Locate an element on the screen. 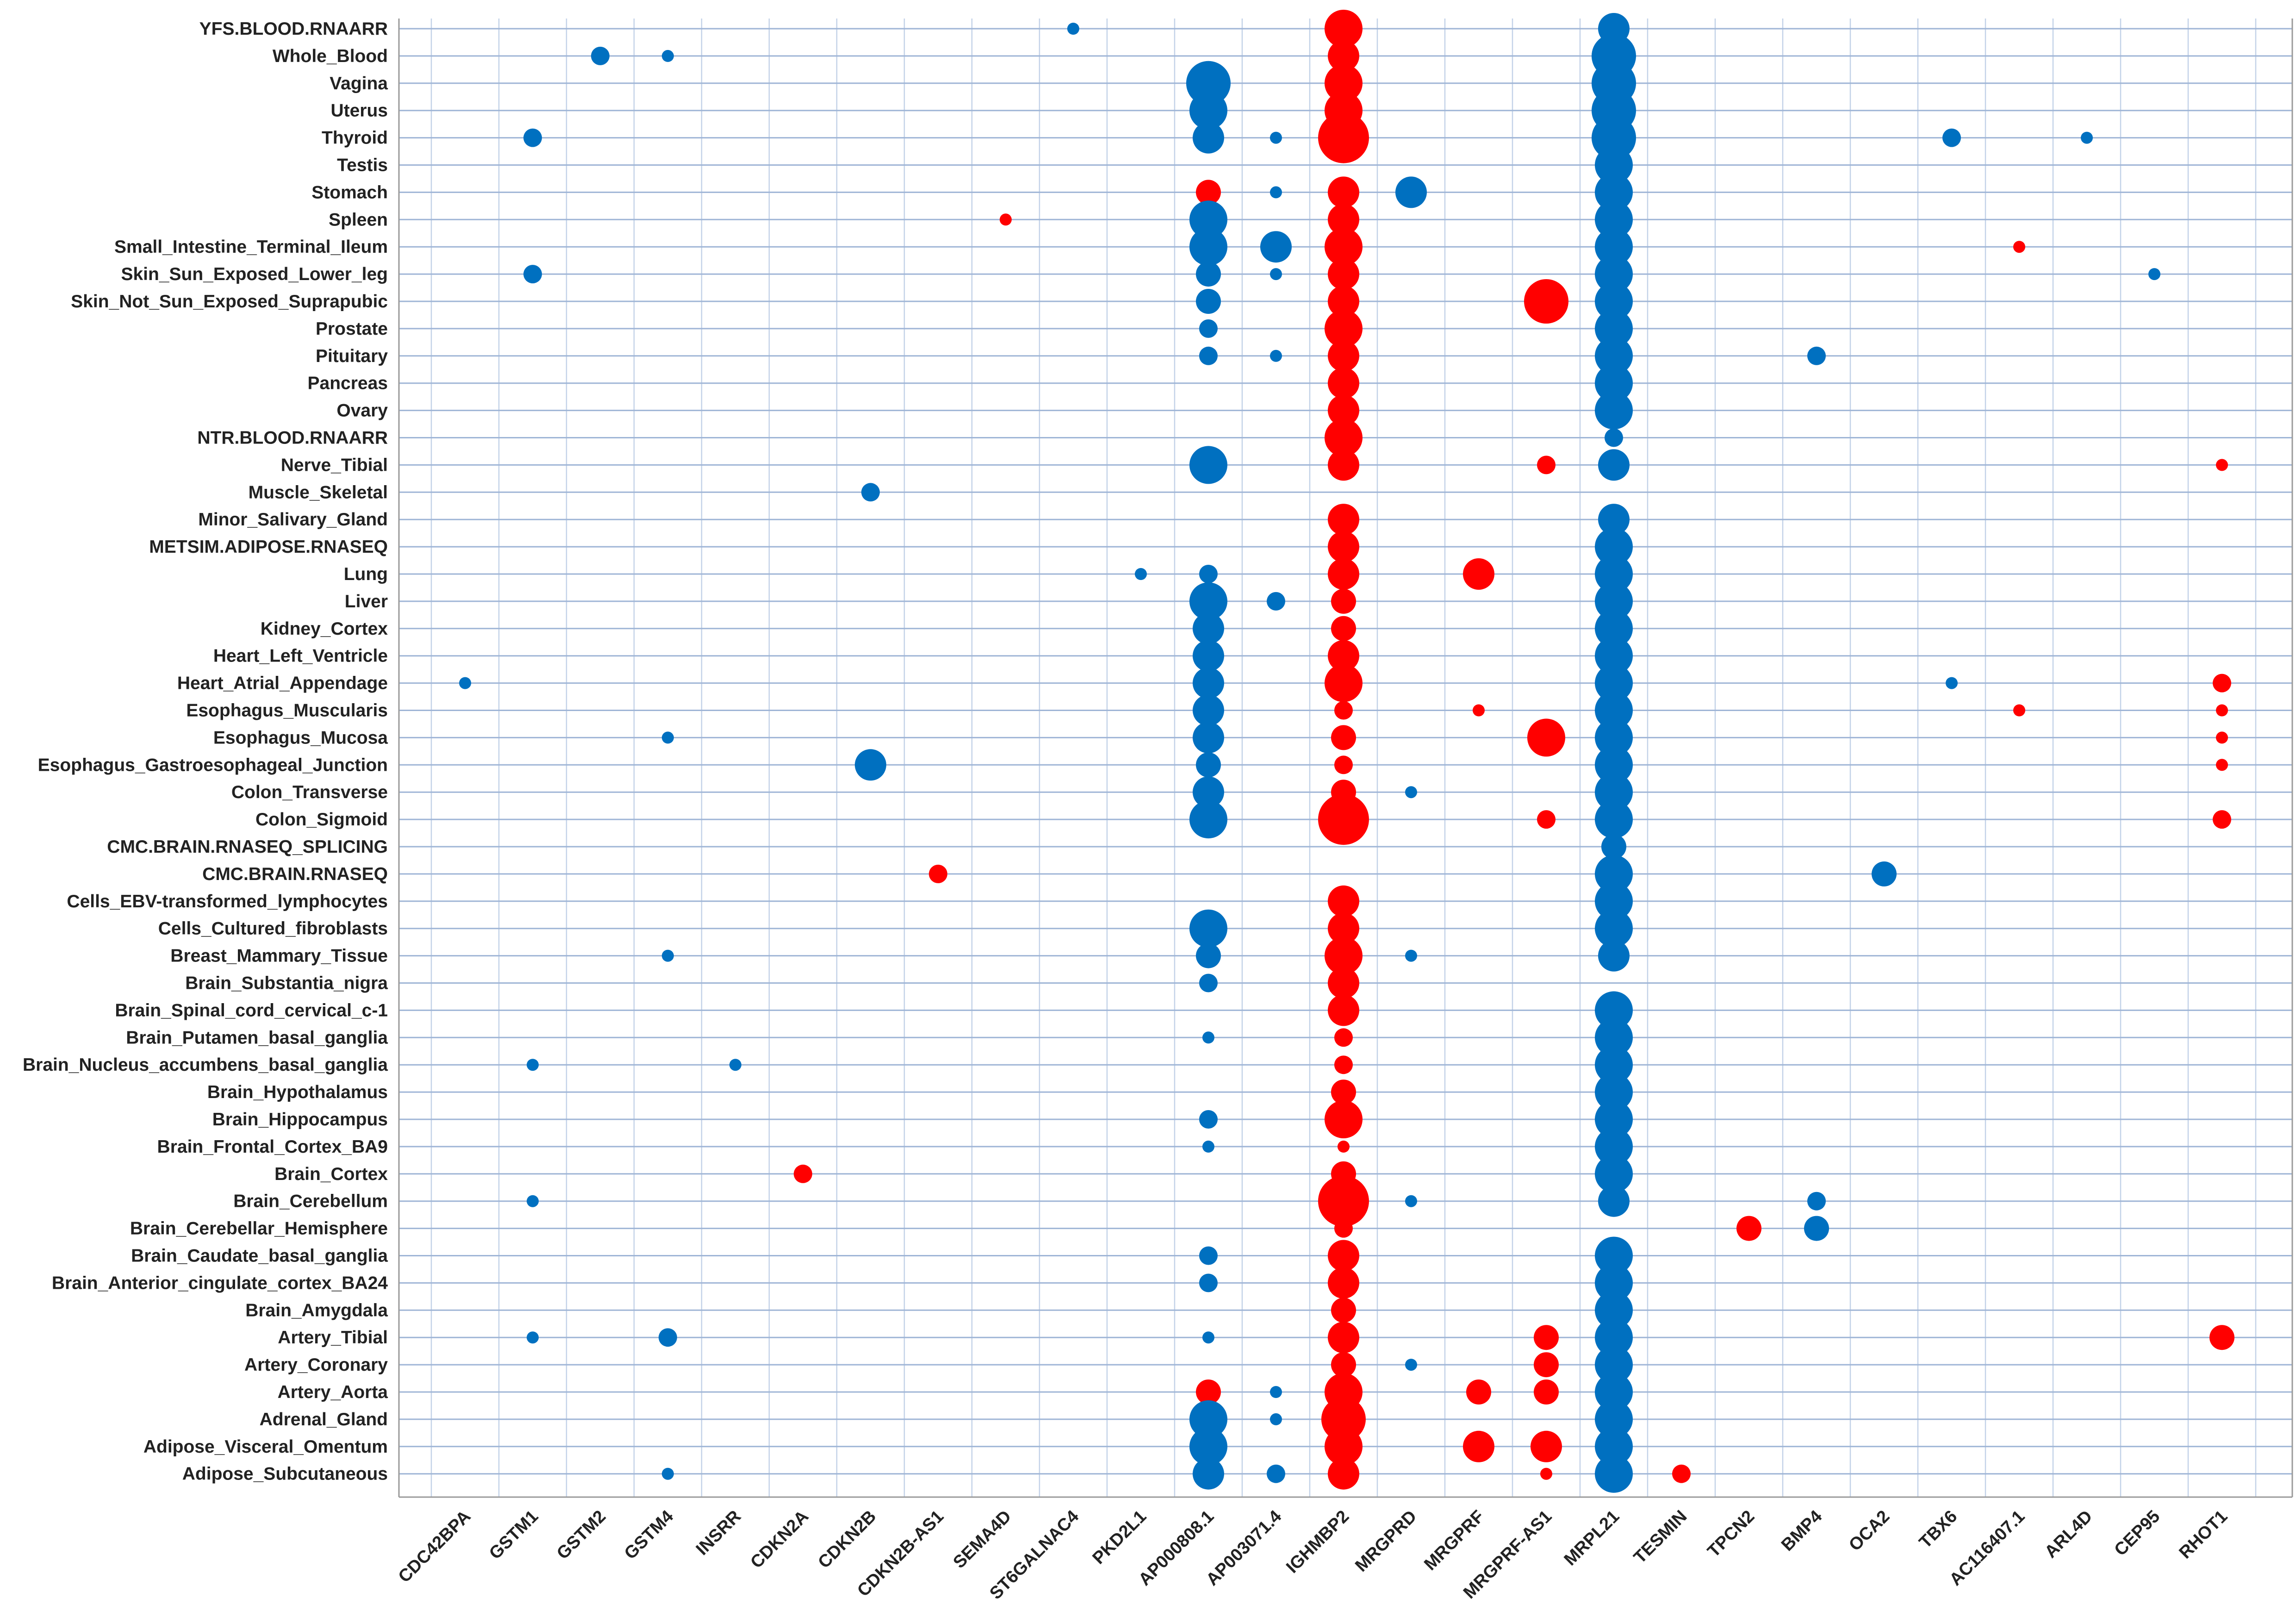  y-tick-label: METSIM.ADIPOSE.RNASEQ is located at coordinates (268, 547).